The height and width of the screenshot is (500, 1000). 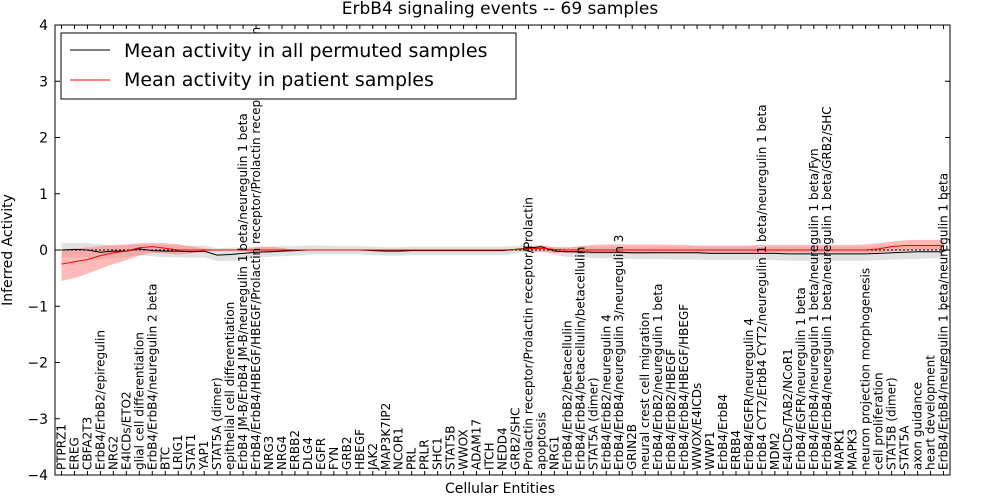 I want to click on y-tick-label: 2, so click(x=43, y=139).